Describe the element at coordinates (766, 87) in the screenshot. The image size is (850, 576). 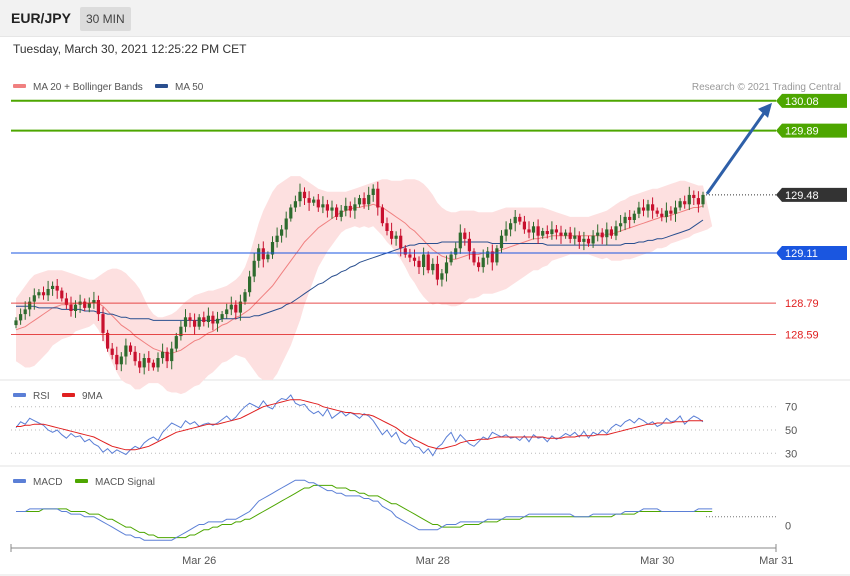
I see `chart-credit: Research © 2021 Trading Central` at that location.